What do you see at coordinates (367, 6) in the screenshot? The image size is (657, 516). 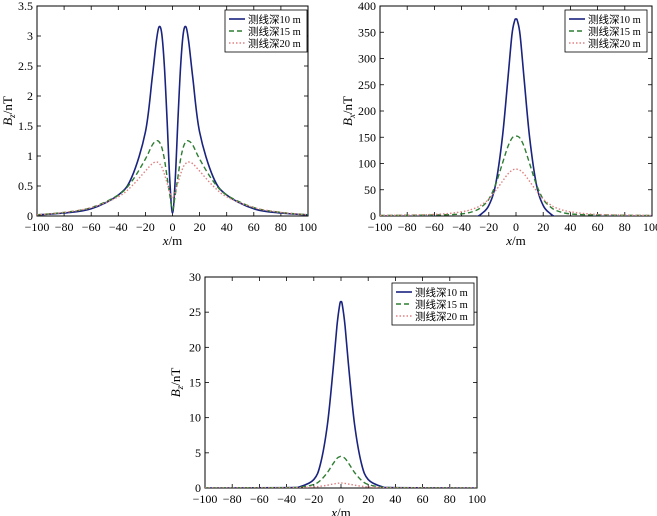 I see `y-tick-label: 400` at bounding box center [367, 6].